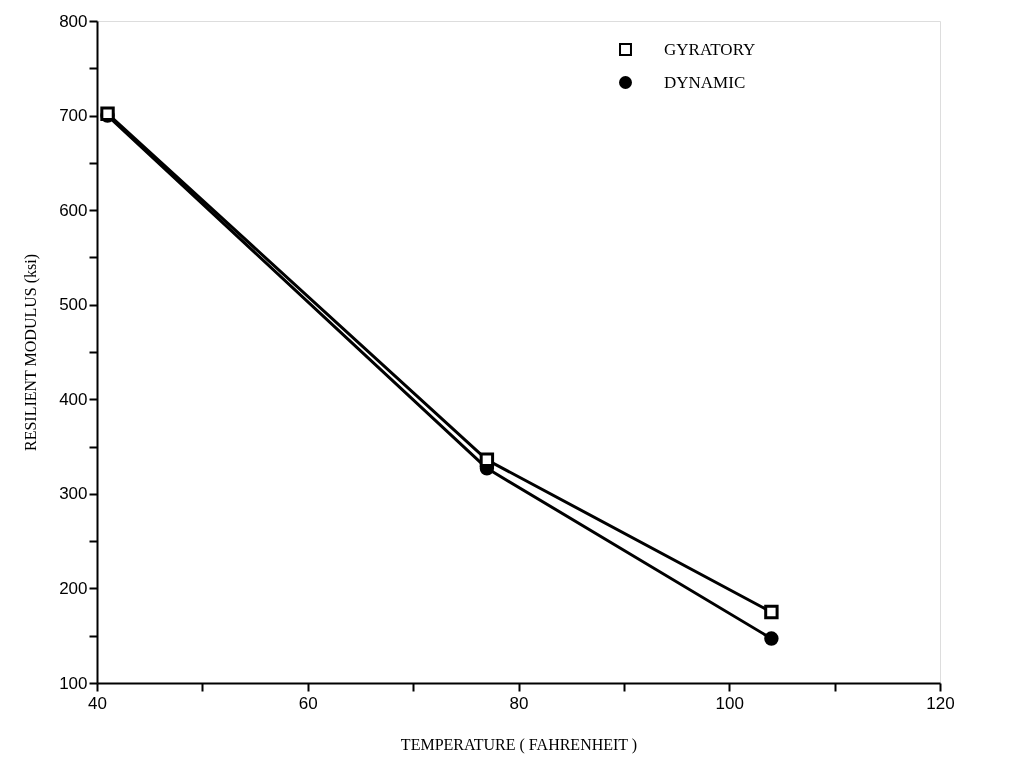 This screenshot has width=1020, height=783. Describe the element at coordinates (705, 82) in the screenshot. I see `legend-label: DYNAMIC` at that location.